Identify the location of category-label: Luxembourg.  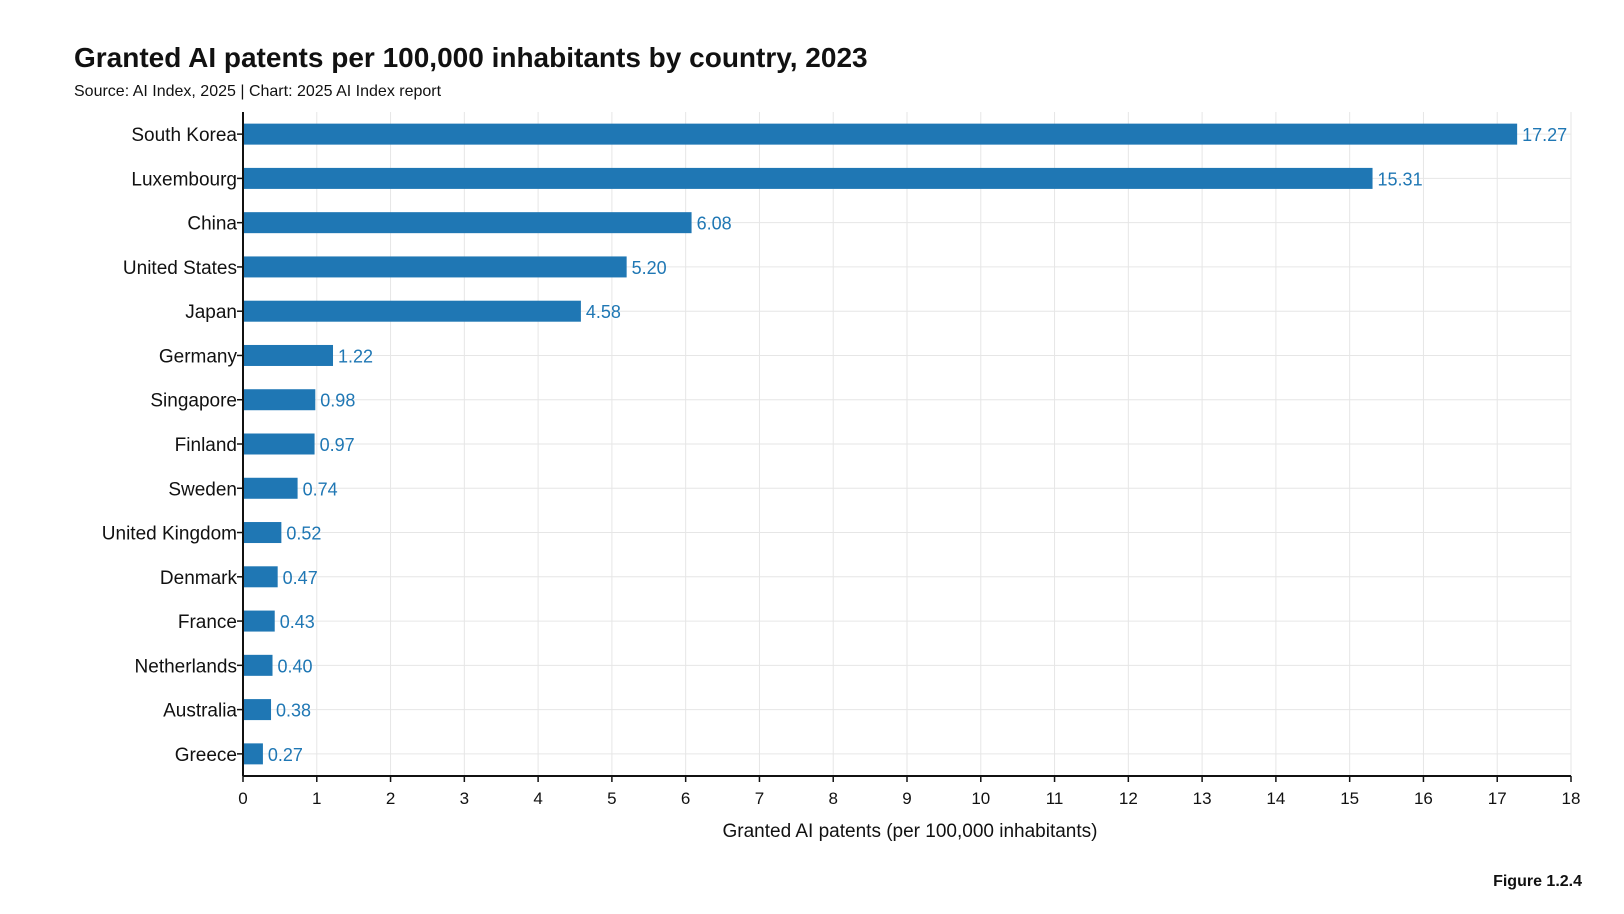
(184, 179).